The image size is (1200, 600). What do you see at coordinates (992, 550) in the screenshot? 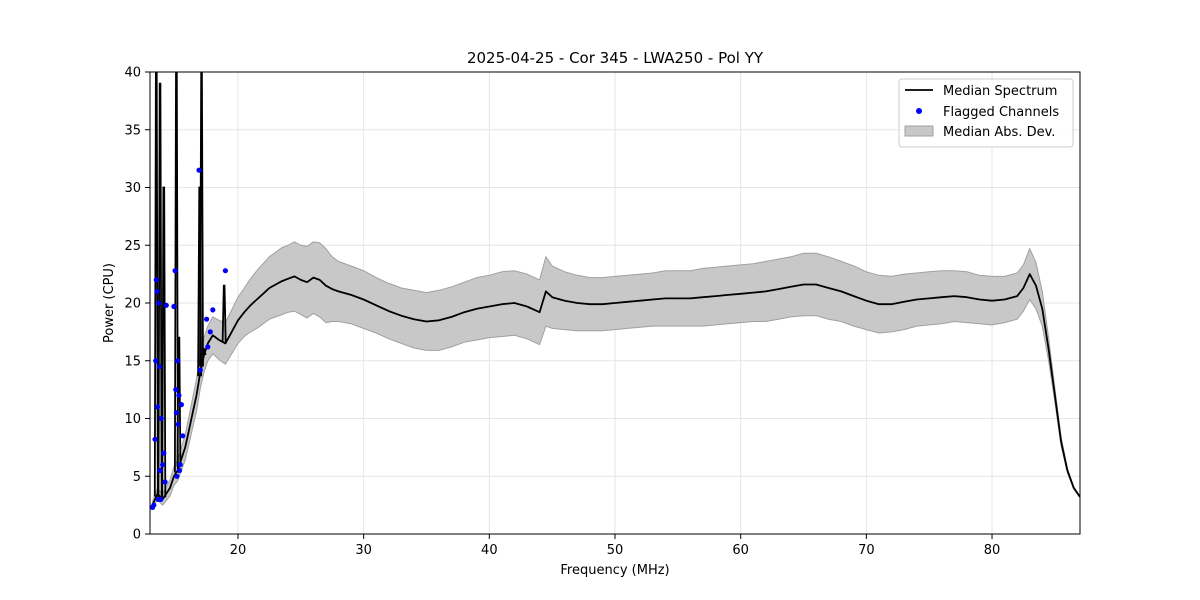
I see `x-tick-label: 80` at bounding box center [992, 550].